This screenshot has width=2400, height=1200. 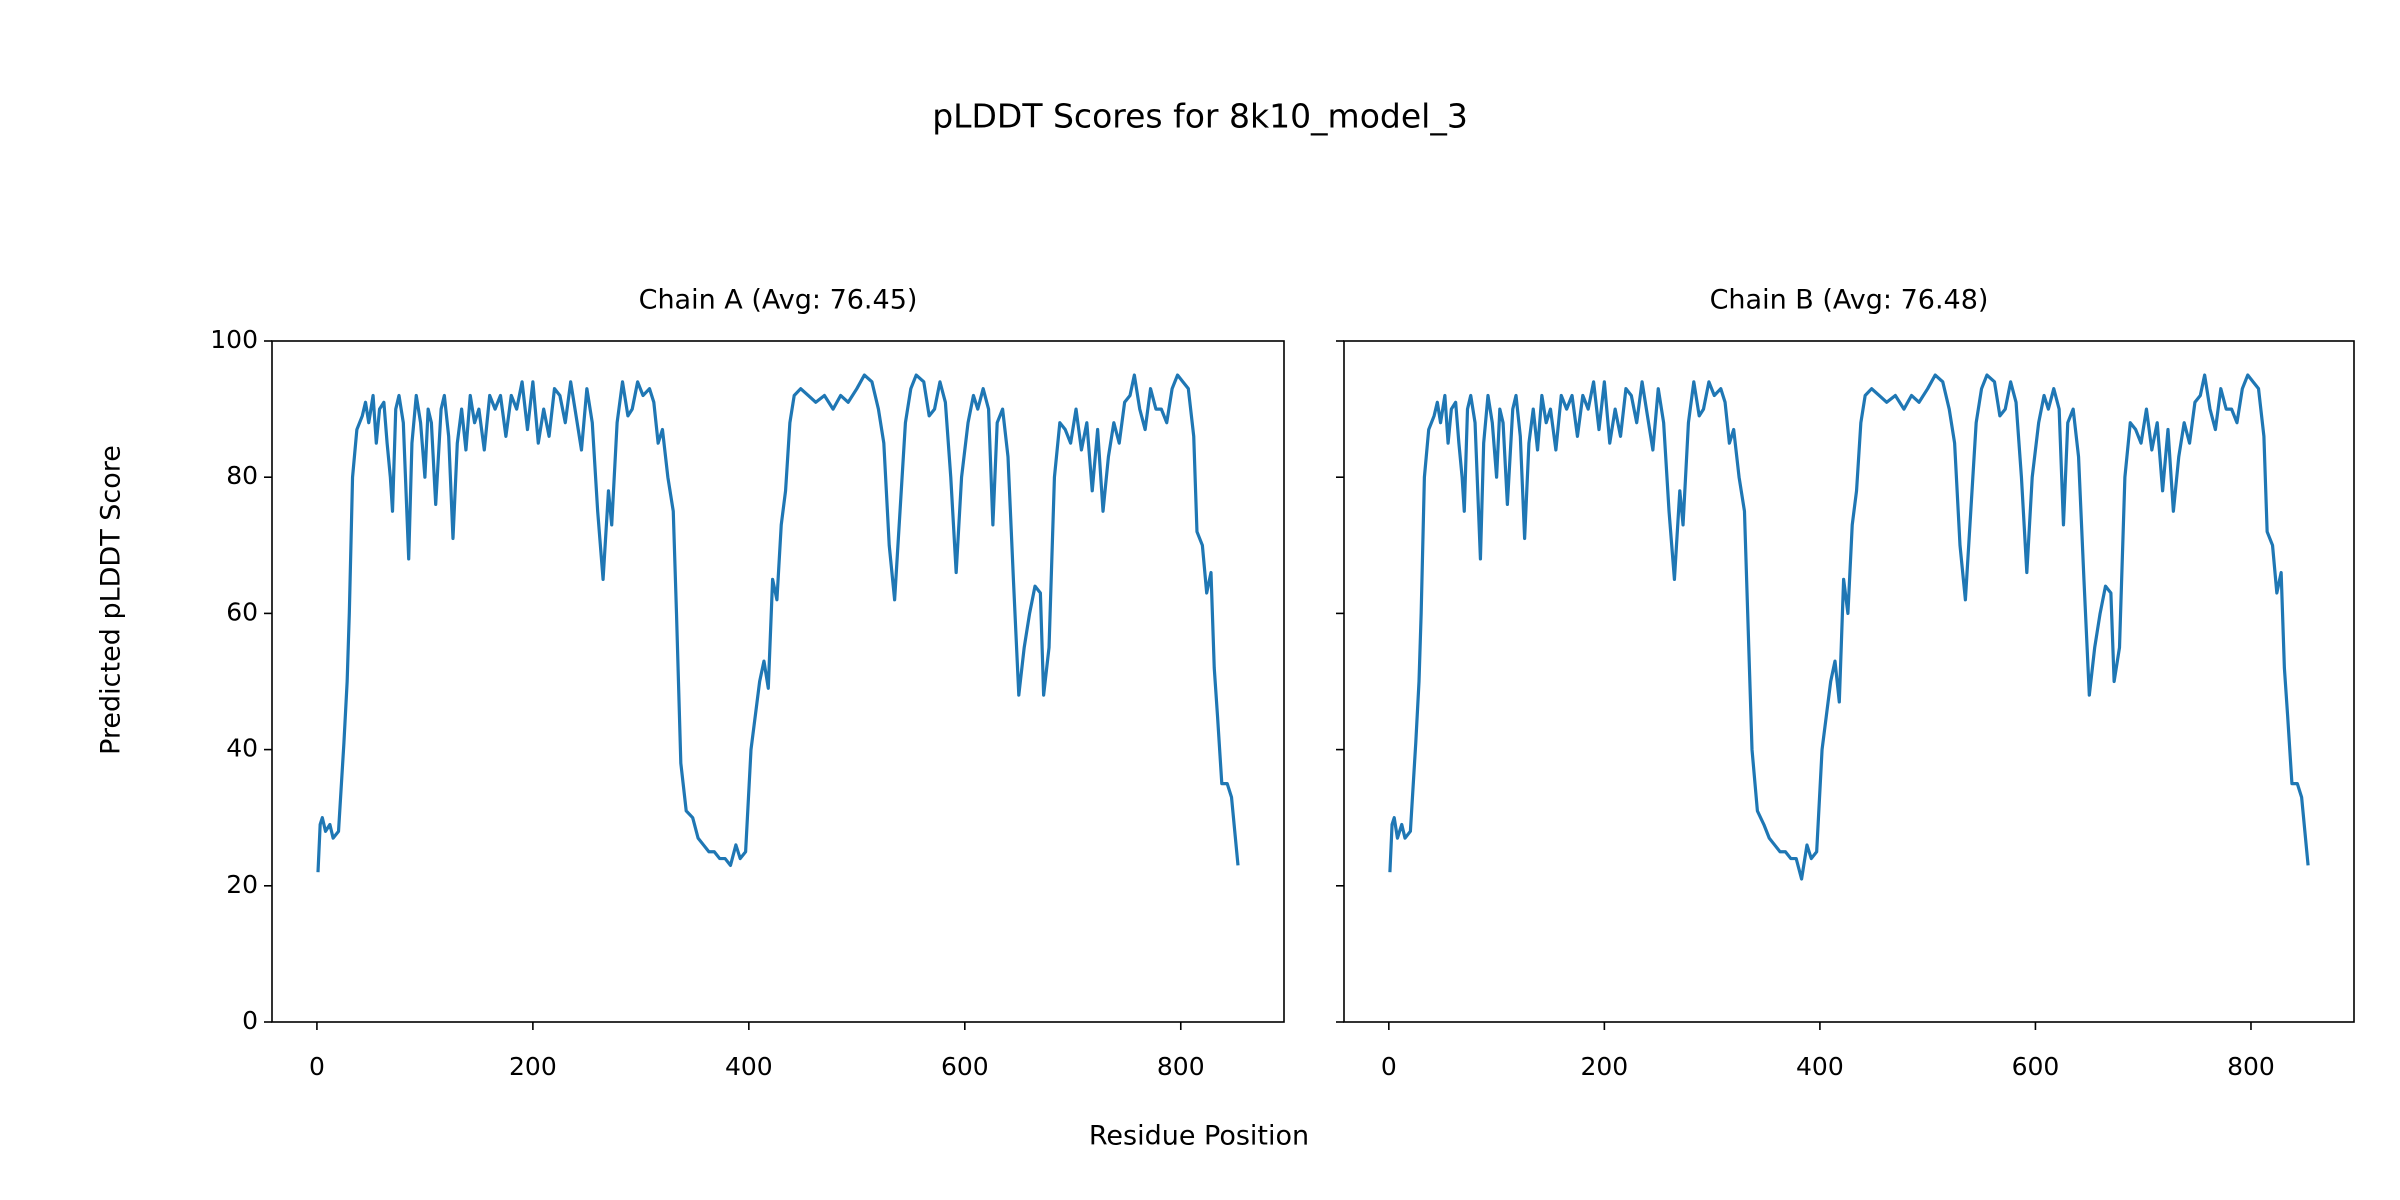 I want to click on y-tick-label: 0, so click(x=250, y=1020).